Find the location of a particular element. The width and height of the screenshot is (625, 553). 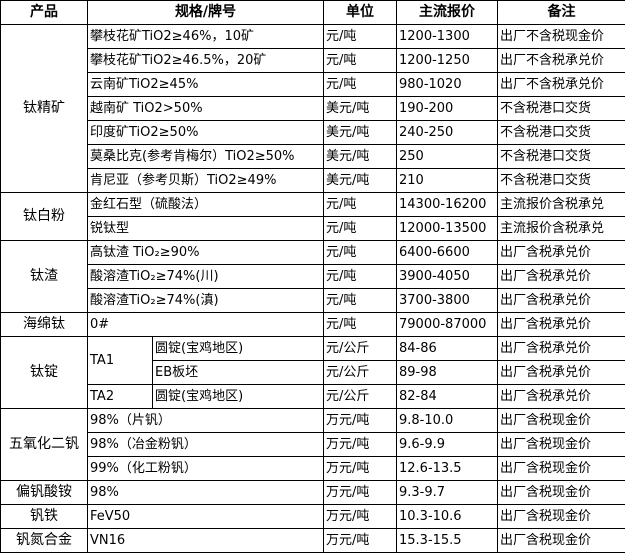

table-row: 酸溶渣TiO₂≥74%(滇) 元/吨 3700-3800 出厂含税承兑价 is located at coordinates (313, 300).